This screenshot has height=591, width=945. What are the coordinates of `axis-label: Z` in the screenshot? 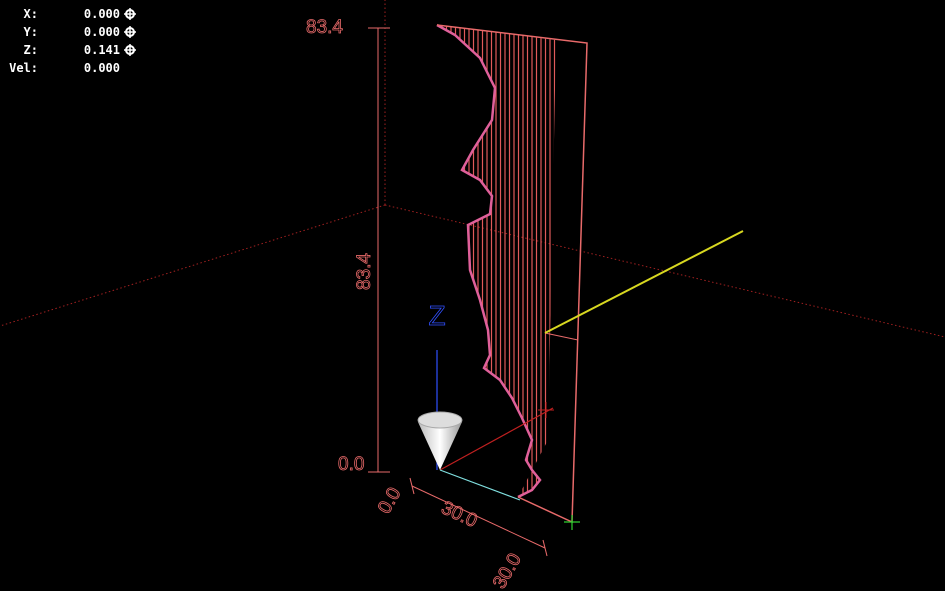 It's located at (436, 315).